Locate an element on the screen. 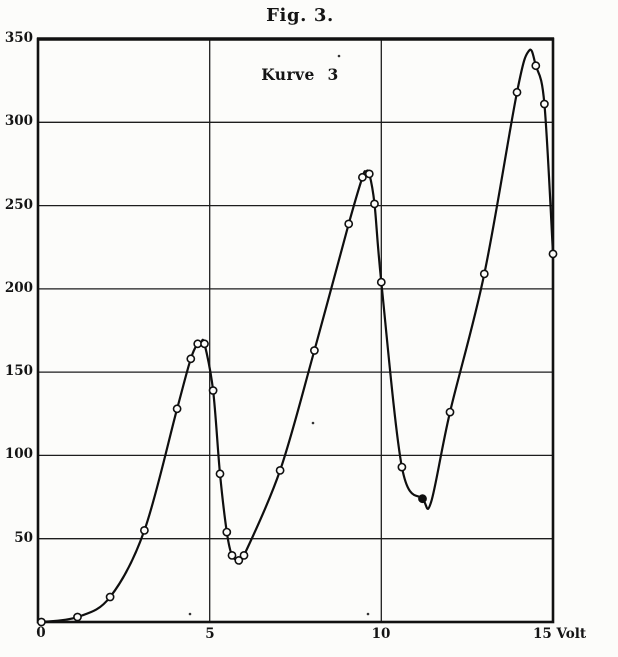 The height and width of the screenshot is (657, 618). figure-title: Fig. 3. is located at coordinates (300, 15).